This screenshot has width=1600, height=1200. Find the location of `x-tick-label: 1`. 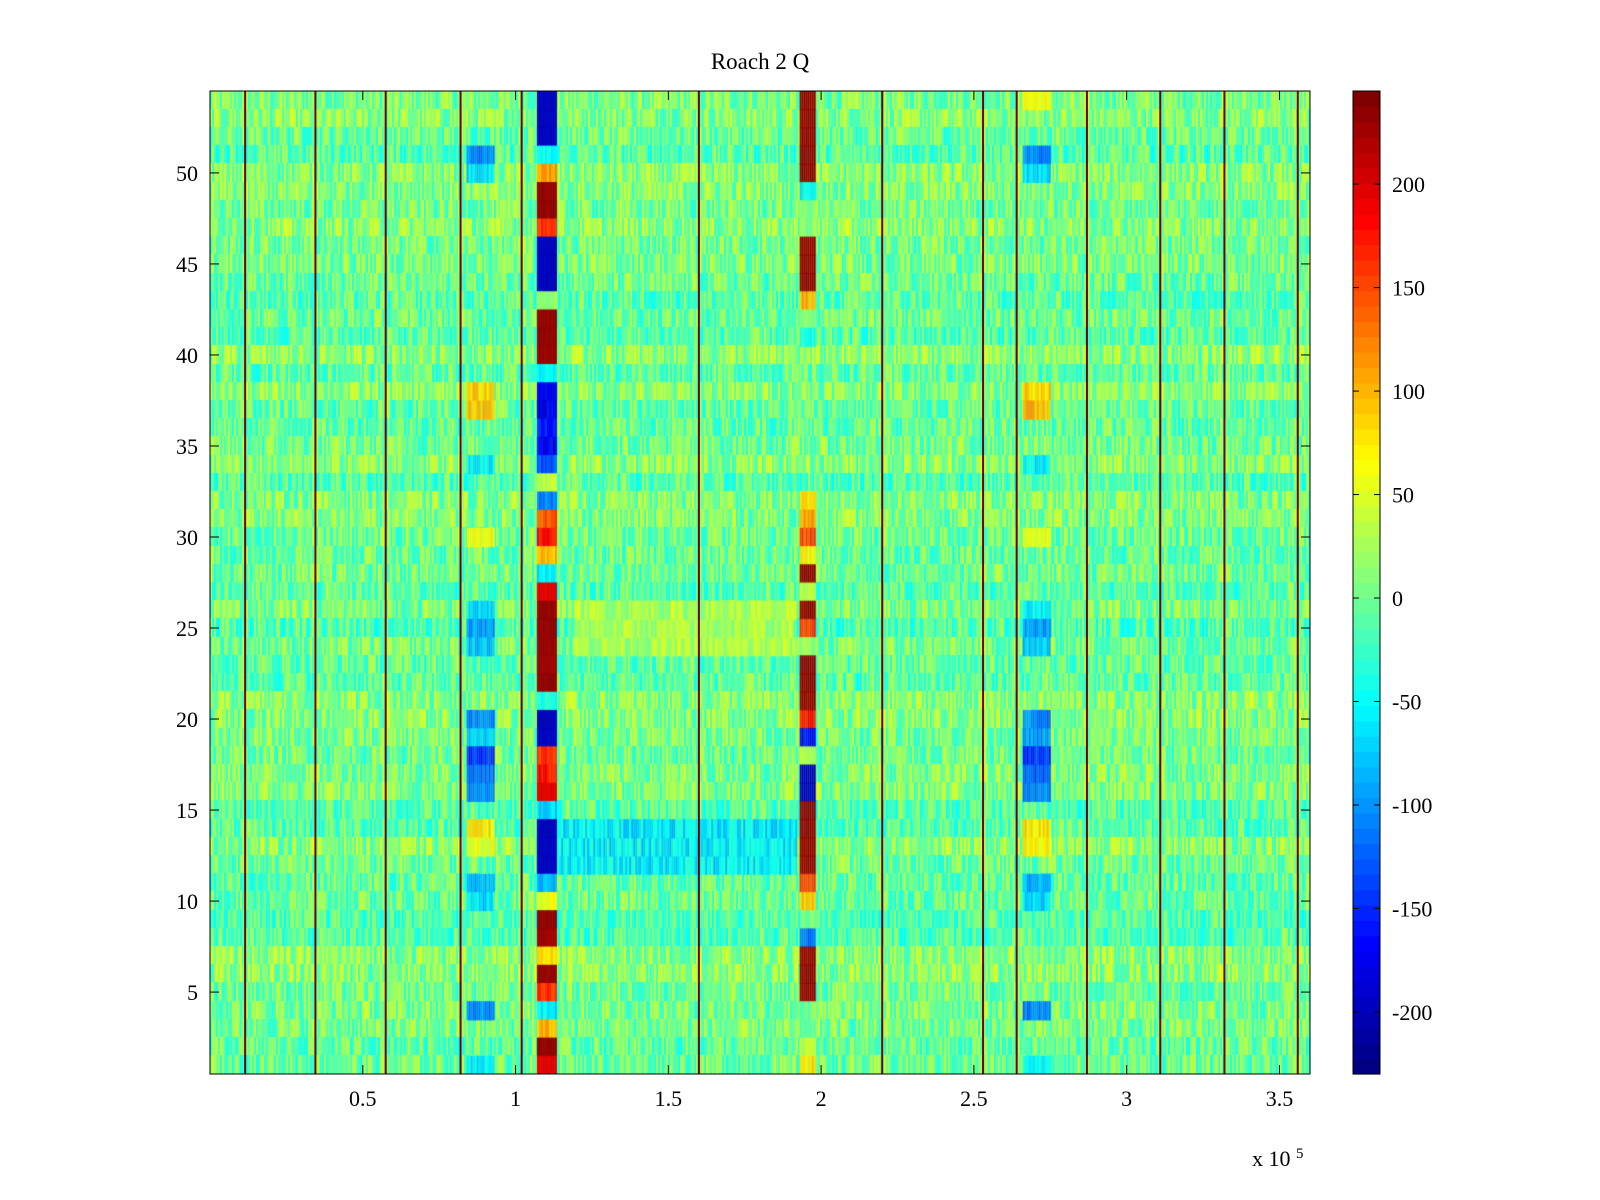

x-tick-label: 1 is located at coordinates (515, 1098).